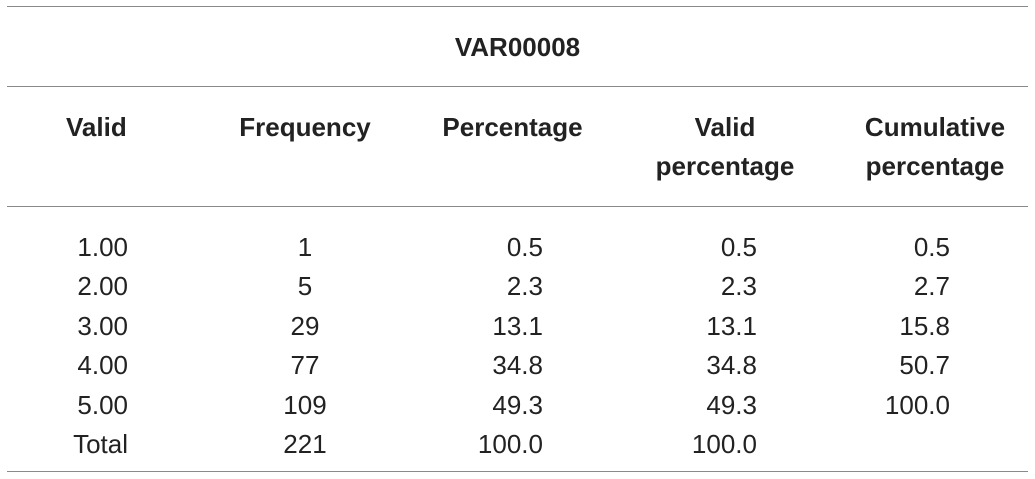  What do you see at coordinates (512, 127) in the screenshot?
I see `column-header: Percentage` at bounding box center [512, 127].